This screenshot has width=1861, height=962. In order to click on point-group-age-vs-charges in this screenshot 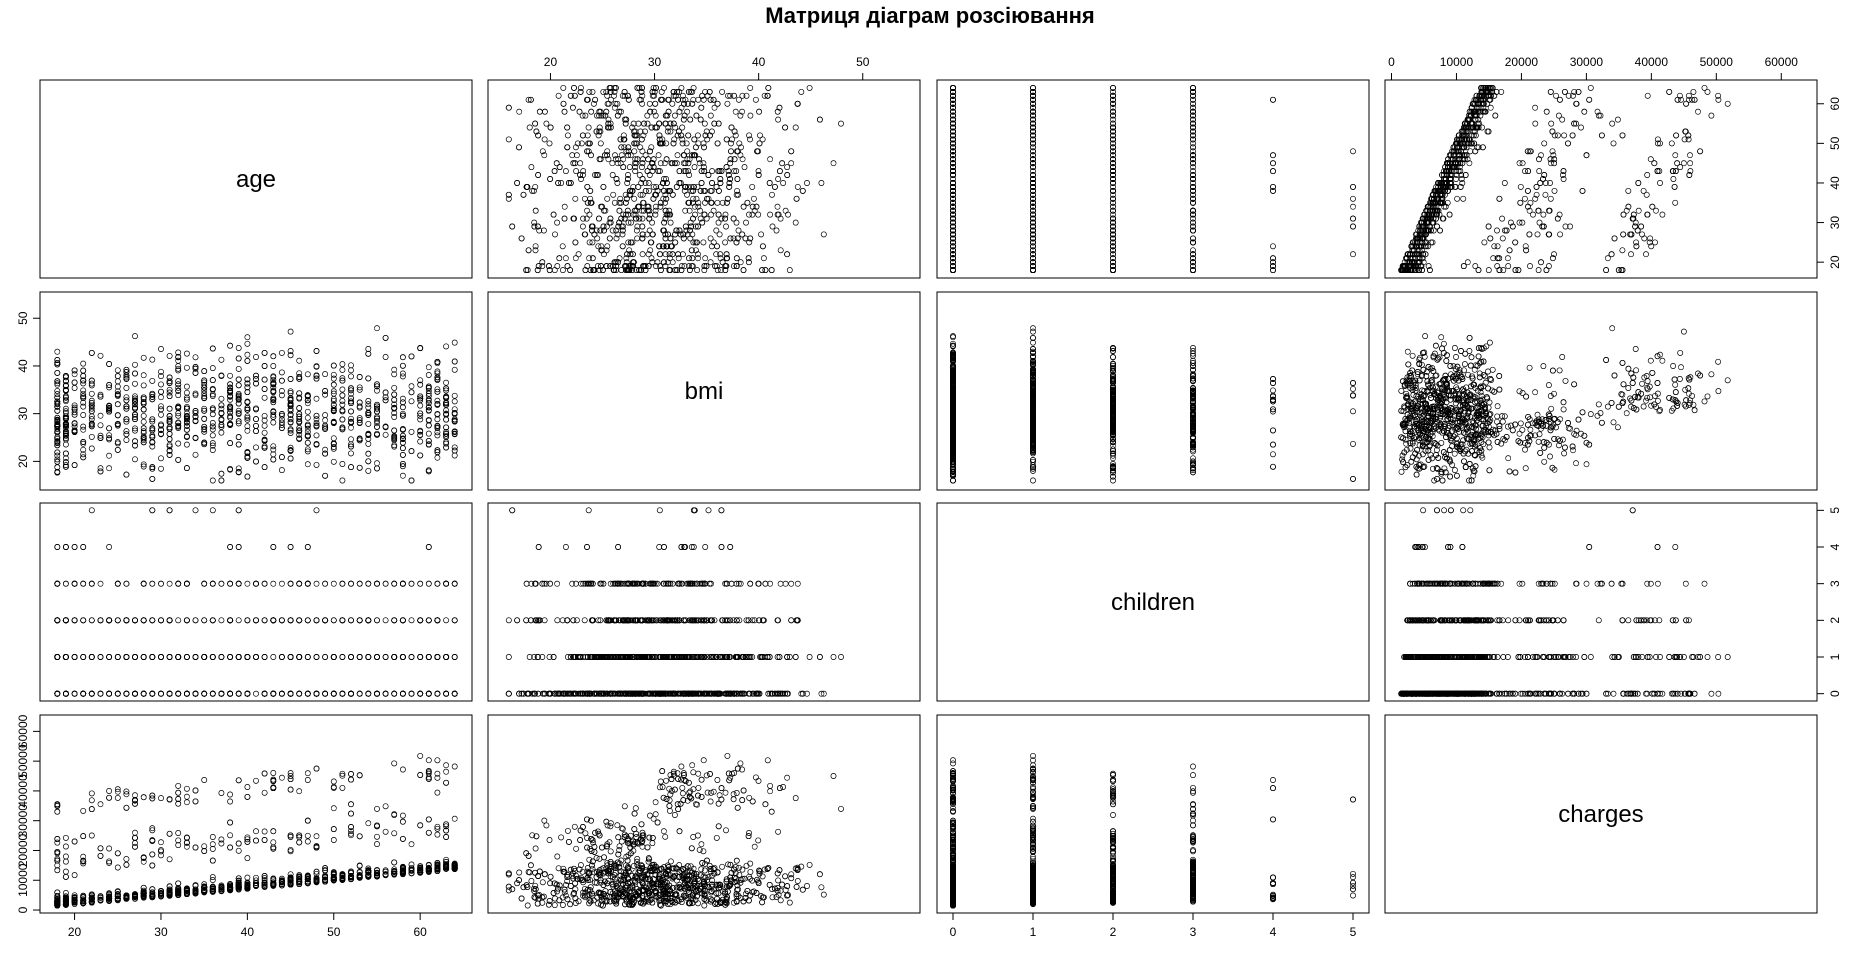, I will do `click(1564, 178)`.